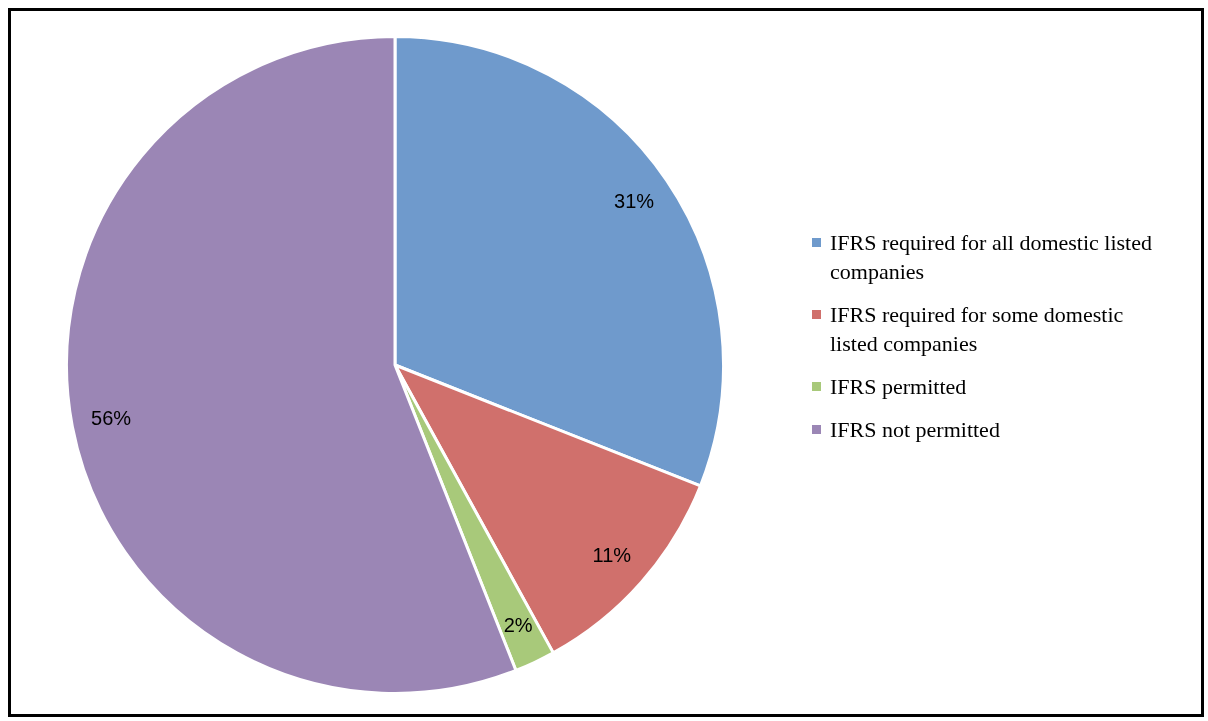  What do you see at coordinates (898, 386) in the screenshot?
I see `legend-label: IFRS permitted` at bounding box center [898, 386].